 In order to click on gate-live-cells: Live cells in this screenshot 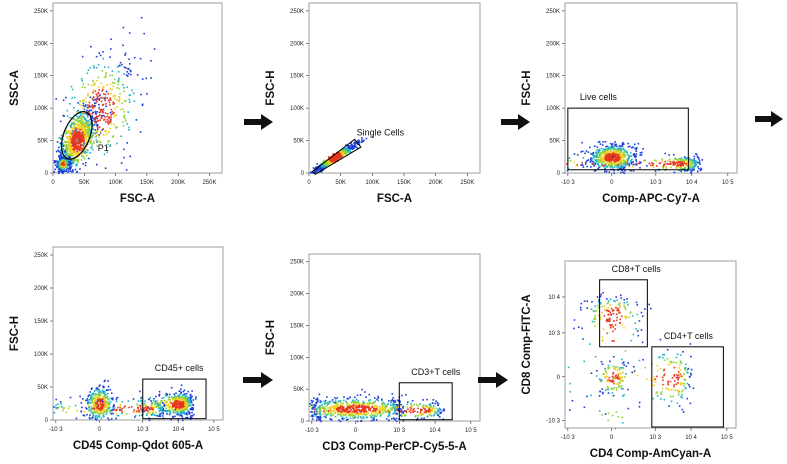, I will do `click(628, 131)`.